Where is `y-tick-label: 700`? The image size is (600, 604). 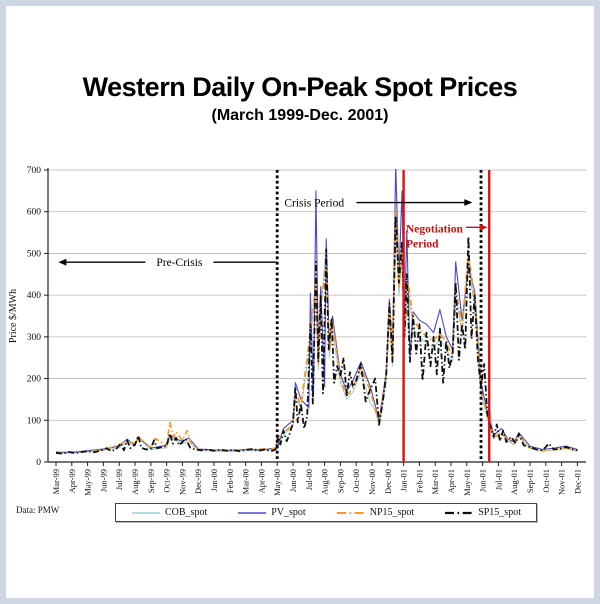
y-tick-label: 700 is located at coordinates (34, 171).